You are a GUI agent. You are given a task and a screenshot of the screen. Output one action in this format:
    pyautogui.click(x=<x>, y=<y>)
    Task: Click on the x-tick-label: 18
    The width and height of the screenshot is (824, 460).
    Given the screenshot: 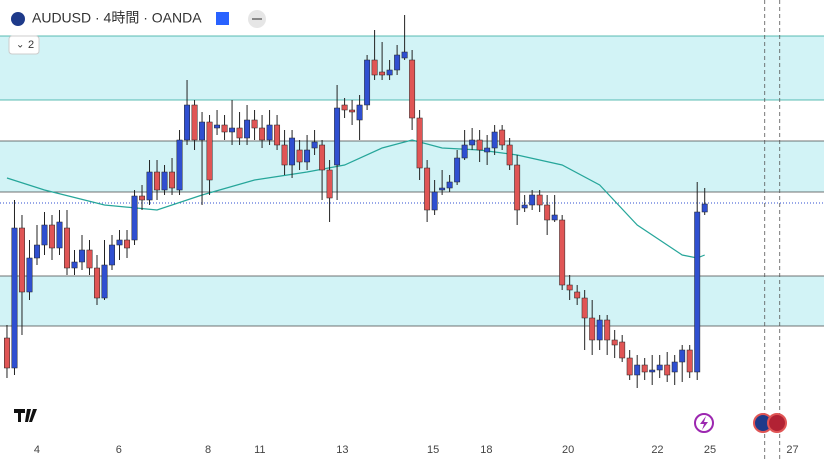 What is the action you would take?
    pyautogui.click(x=486, y=450)
    